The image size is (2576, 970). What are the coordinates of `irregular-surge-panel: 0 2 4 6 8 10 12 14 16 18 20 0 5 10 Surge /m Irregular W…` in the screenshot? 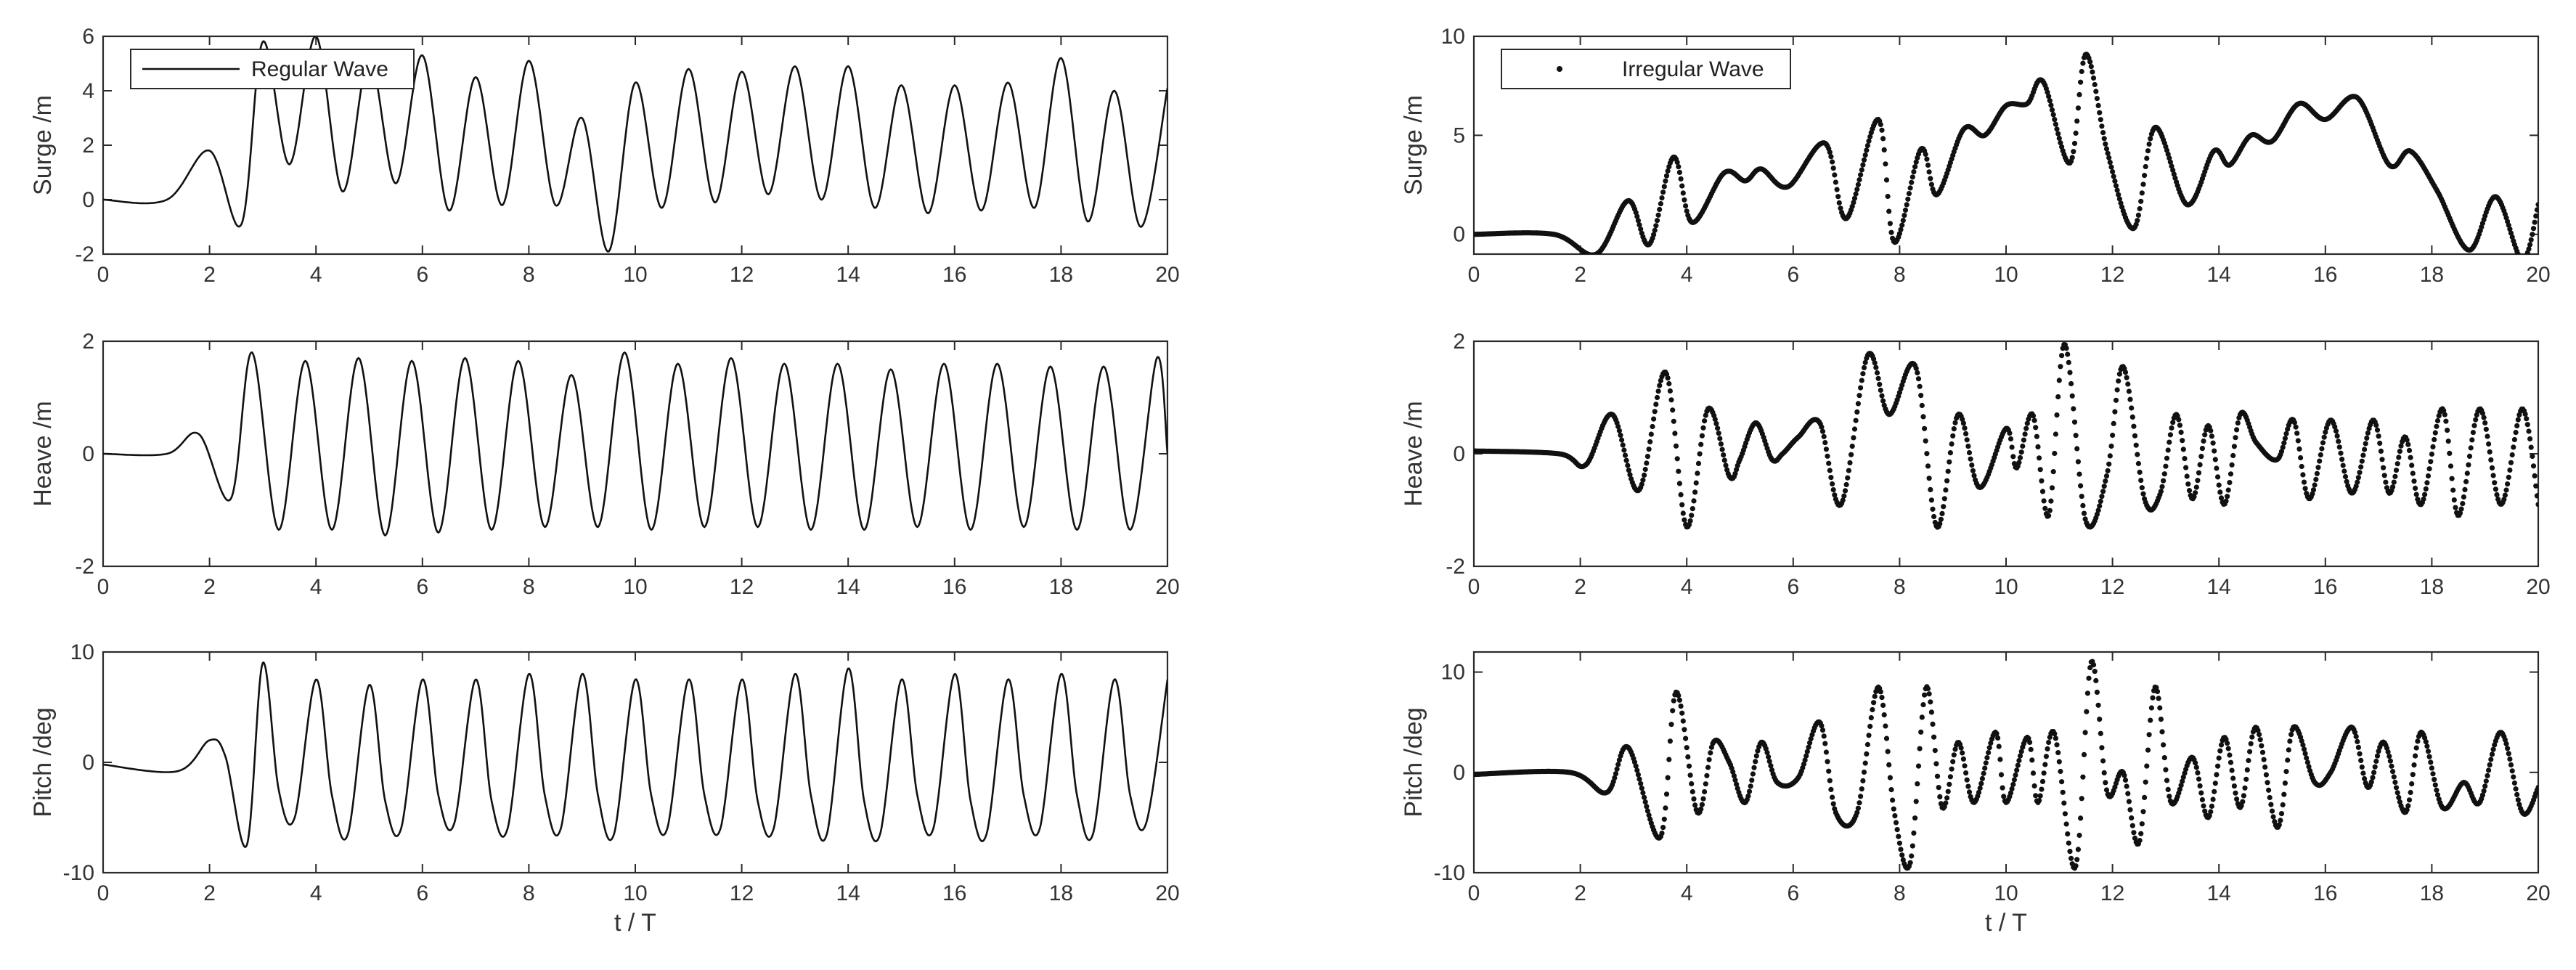 It's located at (1975, 156).